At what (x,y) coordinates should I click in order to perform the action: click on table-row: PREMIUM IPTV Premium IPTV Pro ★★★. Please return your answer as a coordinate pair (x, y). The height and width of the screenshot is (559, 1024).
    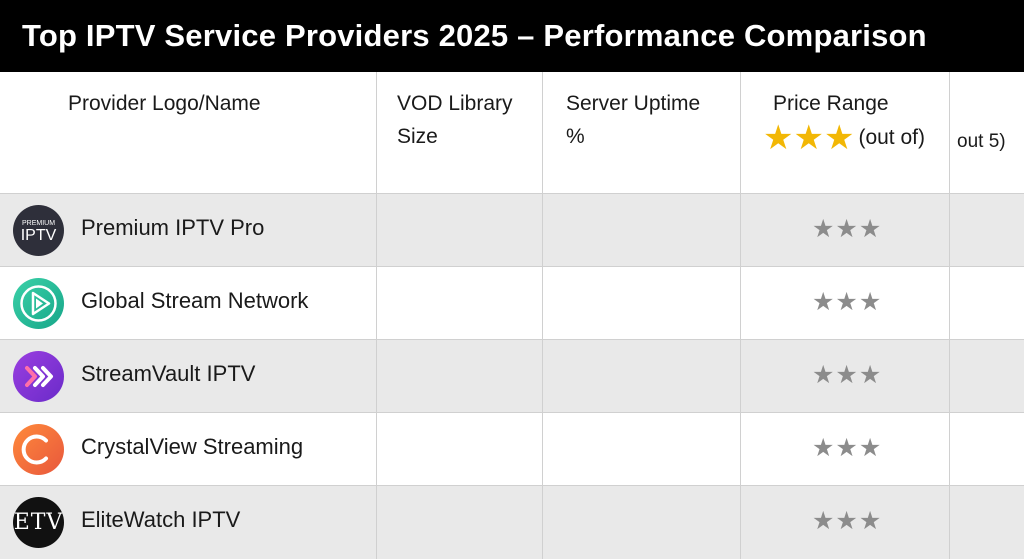
    Looking at the image, I should click on (512, 229).